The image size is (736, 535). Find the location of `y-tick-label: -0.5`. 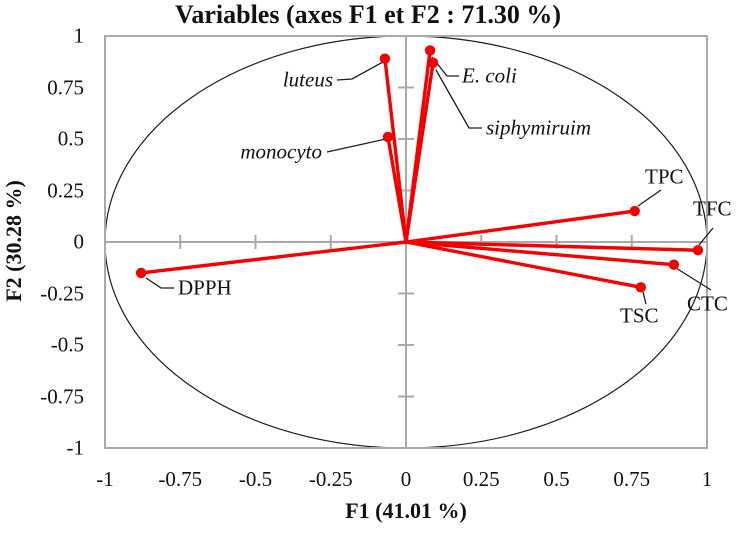

y-tick-label: -0.5 is located at coordinates (67, 344).